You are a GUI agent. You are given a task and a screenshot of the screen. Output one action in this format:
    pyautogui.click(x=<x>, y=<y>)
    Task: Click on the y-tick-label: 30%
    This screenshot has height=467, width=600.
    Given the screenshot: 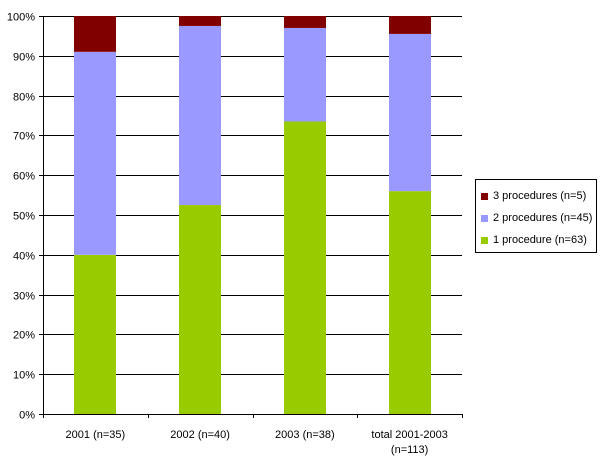 What is the action you would take?
    pyautogui.click(x=24, y=297)
    